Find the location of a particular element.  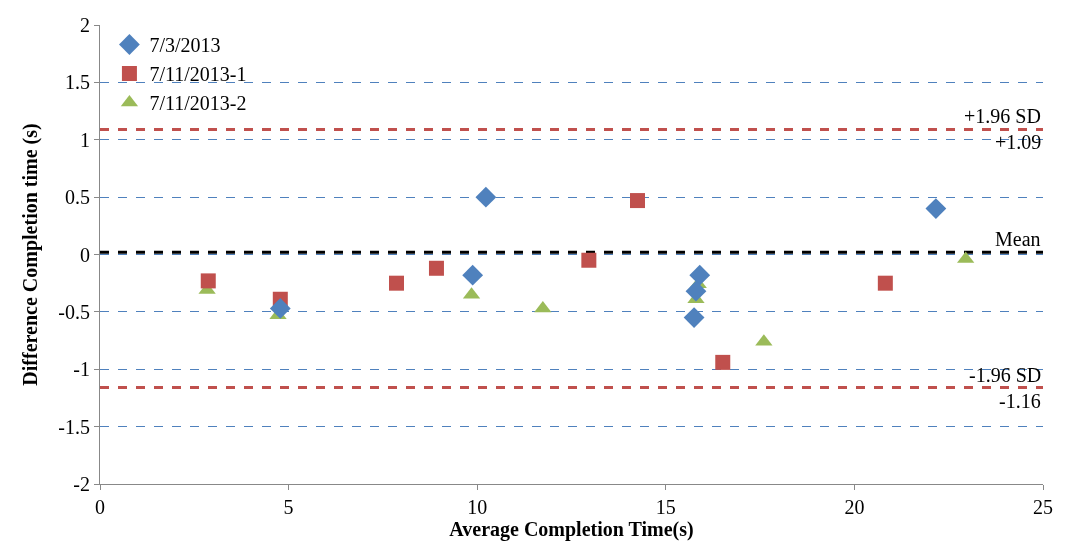

y-tick-label: 0 is located at coordinates (85, 254).